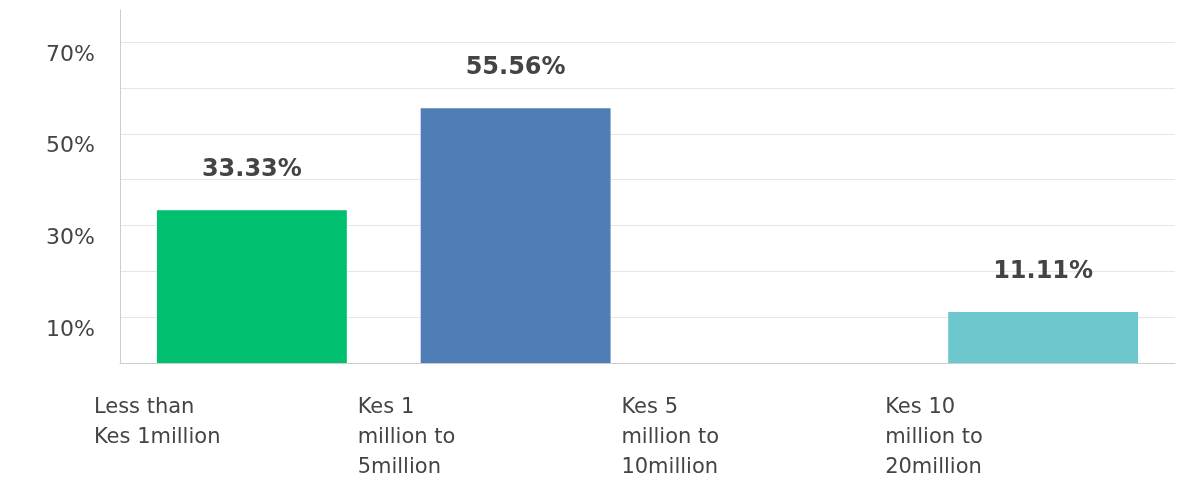  What do you see at coordinates (937, 436) in the screenshot?
I see `x-tick-label: Kes 10 million to 20million` at bounding box center [937, 436].